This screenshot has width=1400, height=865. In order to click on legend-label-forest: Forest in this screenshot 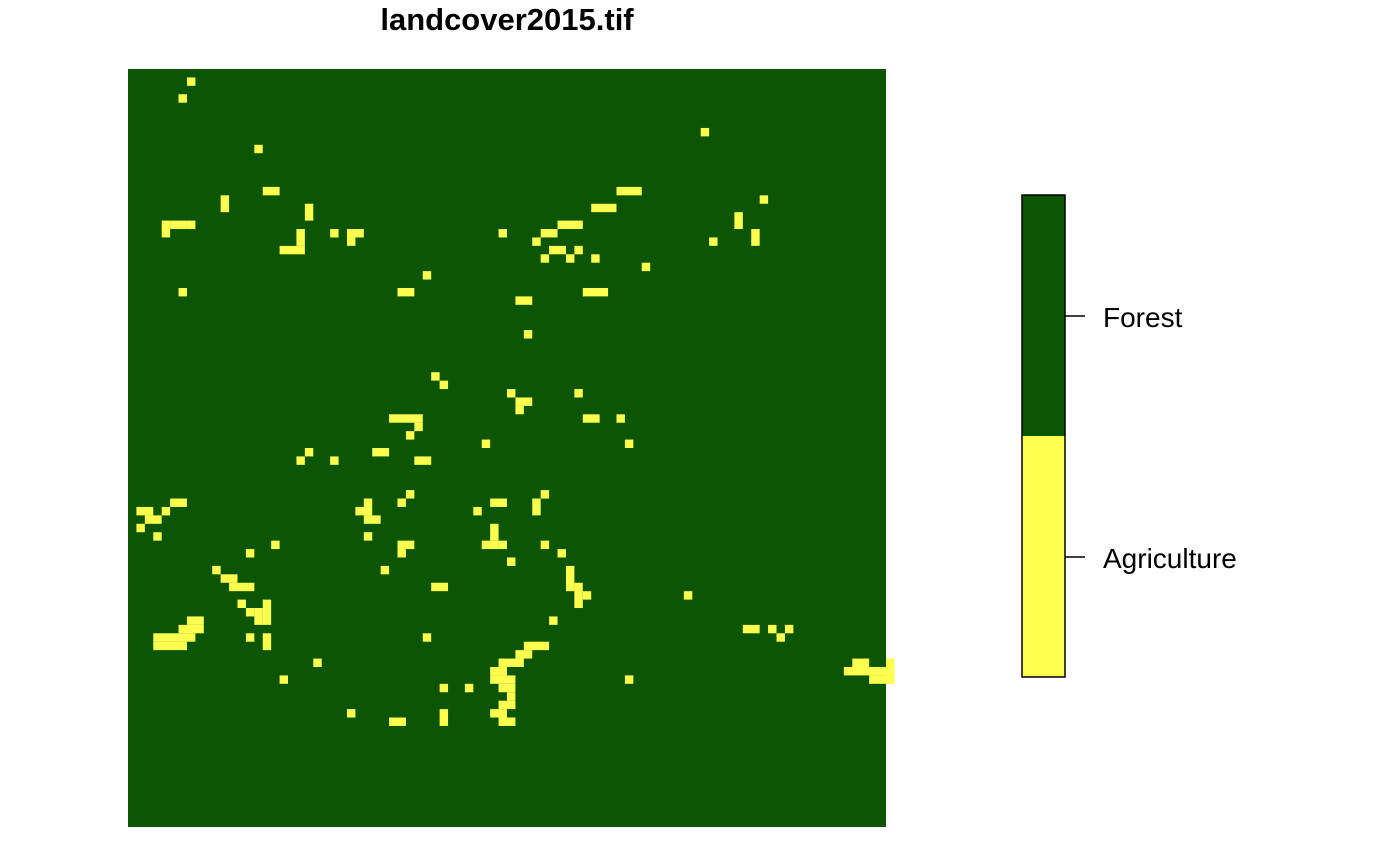, I will do `click(1143, 317)`.